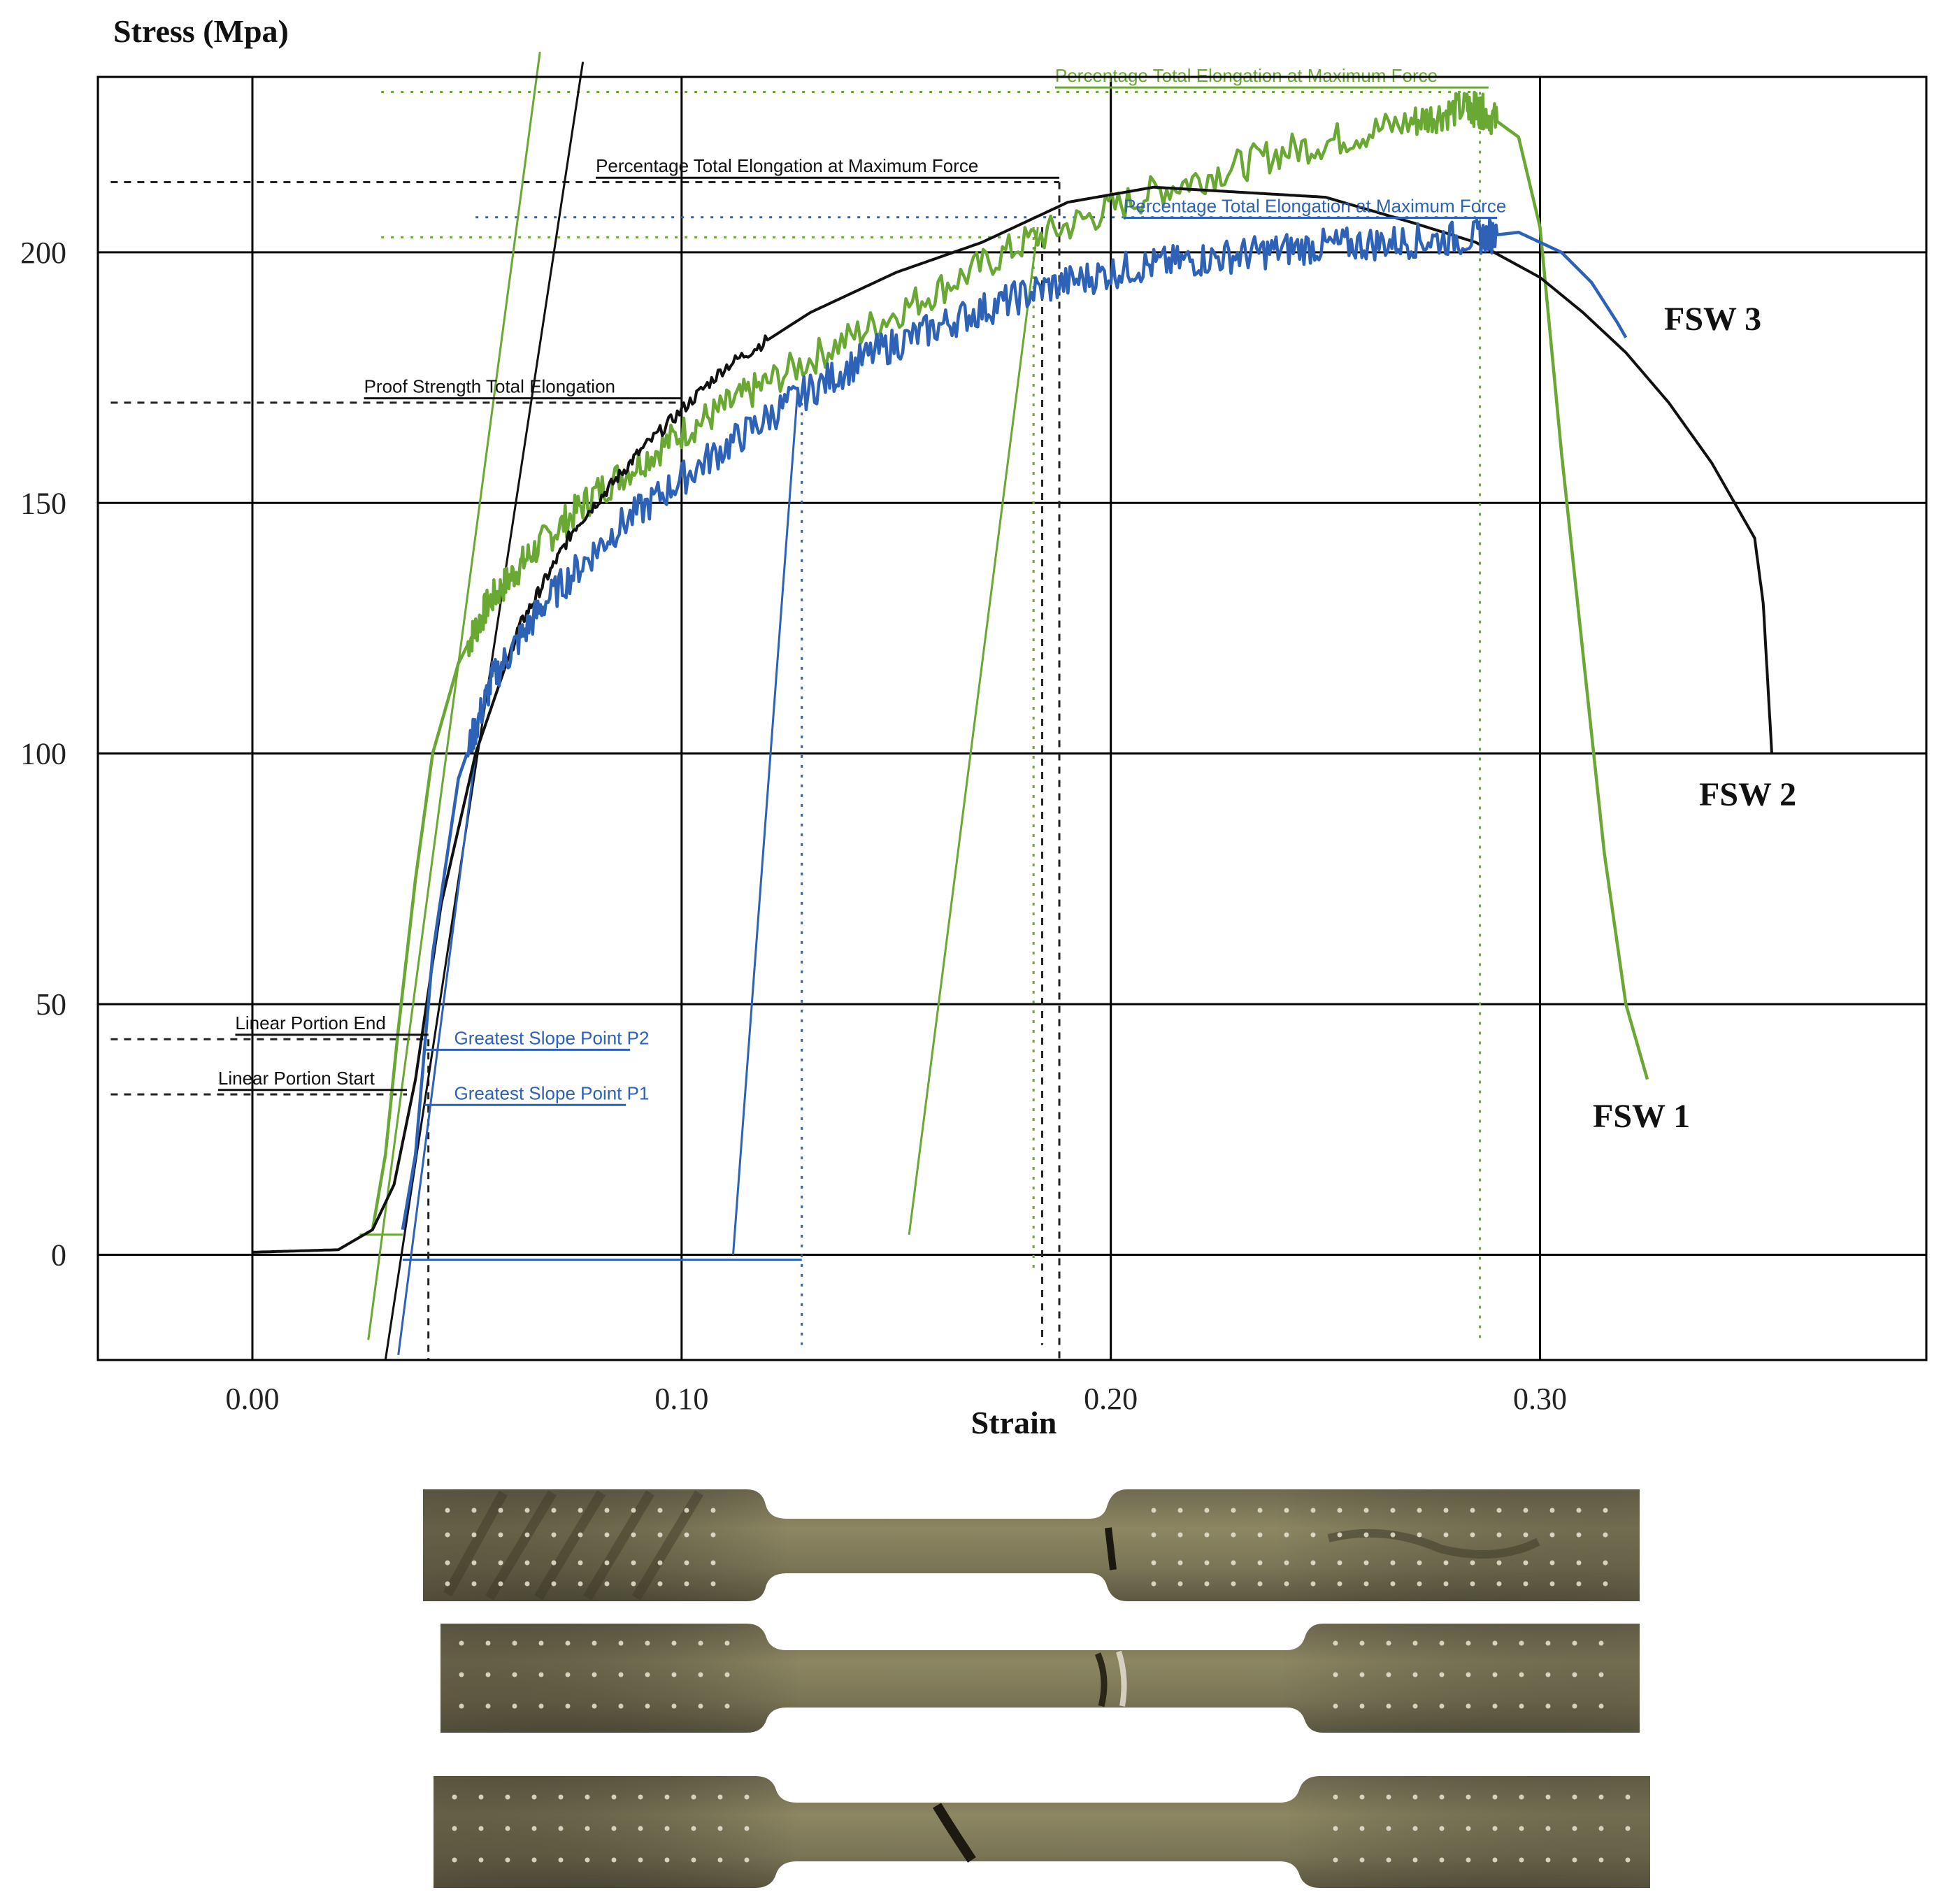 Image resolution: width=1941 pixels, height=1904 pixels. Describe the element at coordinates (490, 387) in the screenshot. I see `annotation-label: Proof Strength Total Elongation` at that location.